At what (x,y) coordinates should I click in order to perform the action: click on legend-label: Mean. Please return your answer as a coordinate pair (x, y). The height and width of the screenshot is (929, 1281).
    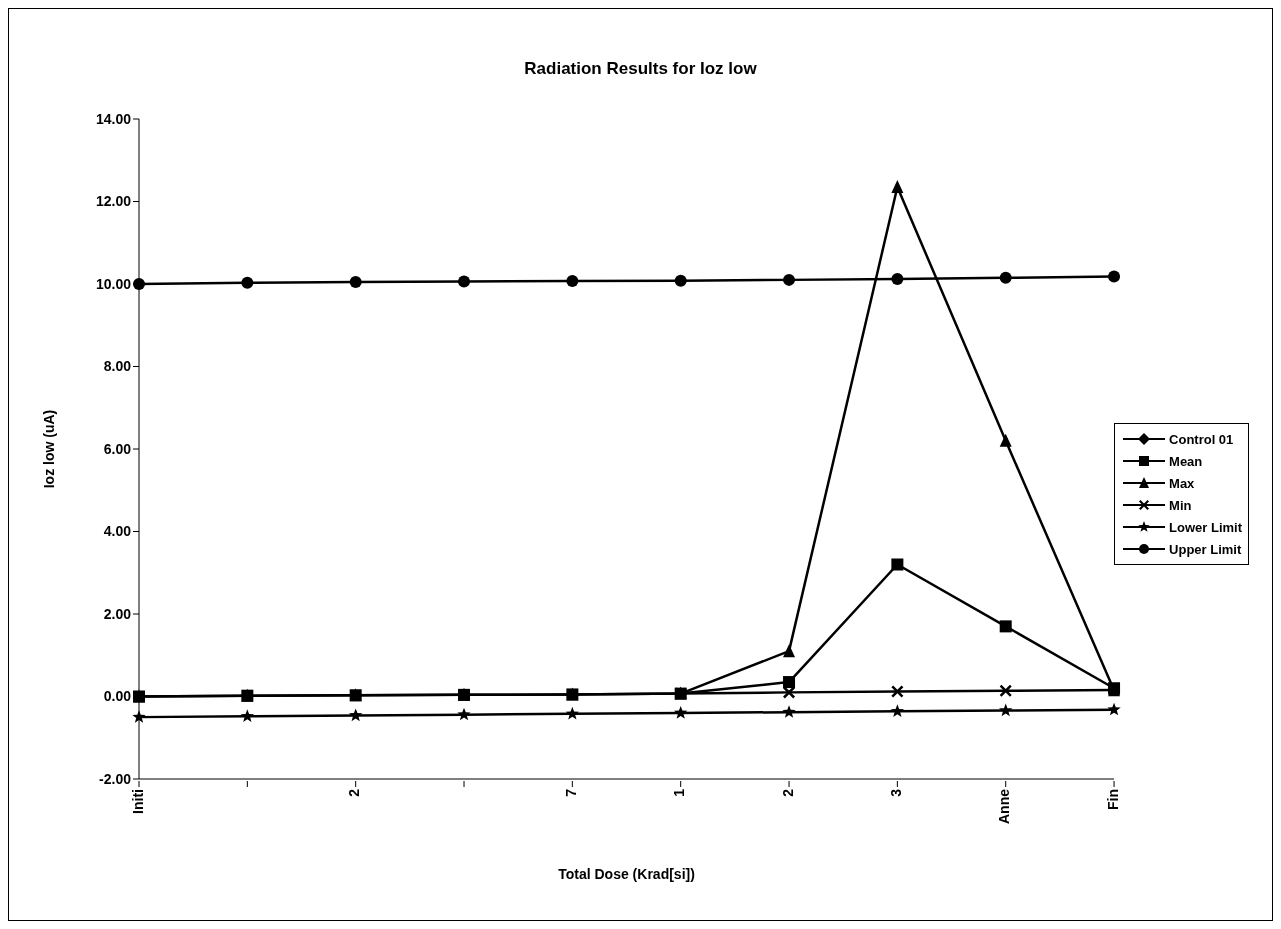
    Looking at the image, I should click on (1186, 461).